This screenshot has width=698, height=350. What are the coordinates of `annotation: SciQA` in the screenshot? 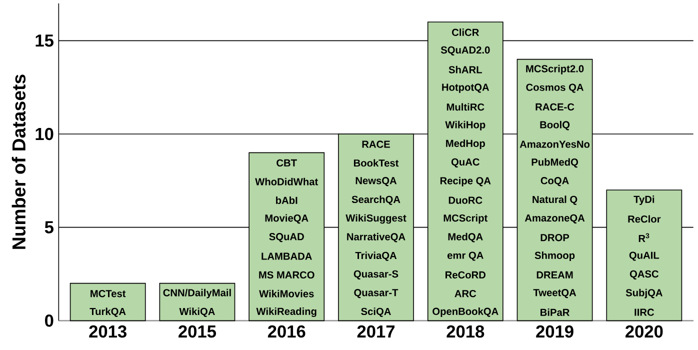 It's located at (376, 312).